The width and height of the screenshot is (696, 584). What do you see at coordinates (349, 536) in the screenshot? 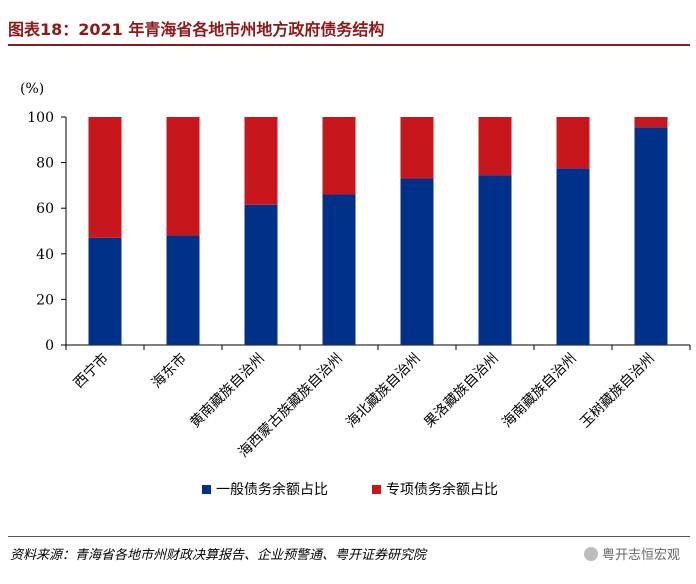
I see `source-divider` at bounding box center [349, 536].